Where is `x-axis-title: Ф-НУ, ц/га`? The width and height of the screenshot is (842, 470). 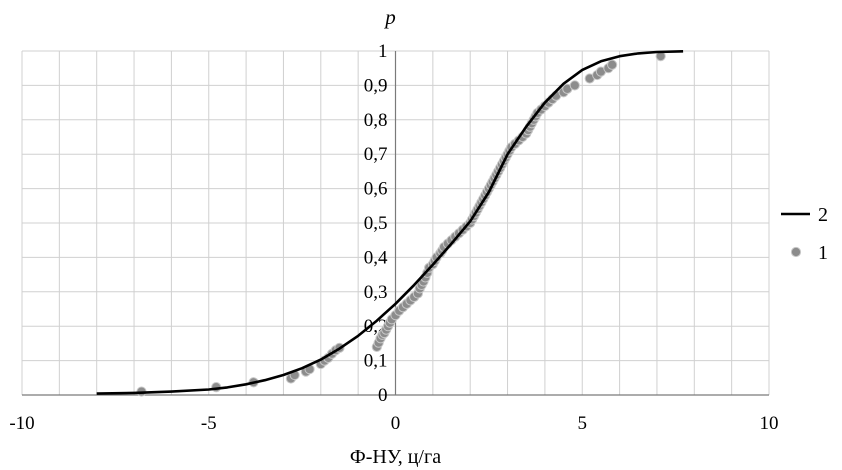
x-axis-title: Ф-НУ, ц/га is located at coordinates (395, 457).